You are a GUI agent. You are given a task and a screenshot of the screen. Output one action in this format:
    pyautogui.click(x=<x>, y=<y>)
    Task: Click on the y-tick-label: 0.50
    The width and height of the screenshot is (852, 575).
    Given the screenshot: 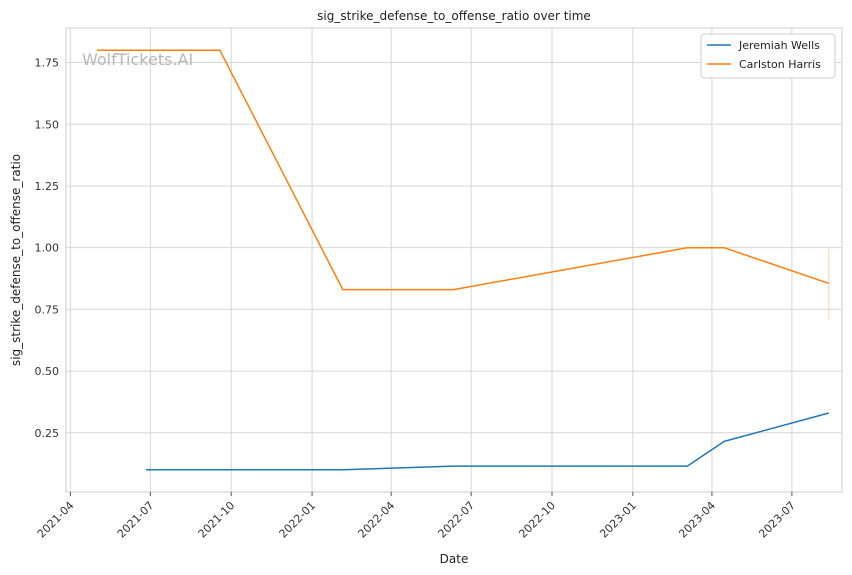 What is the action you would take?
    pyautogui.click(x=47, y=371)
    